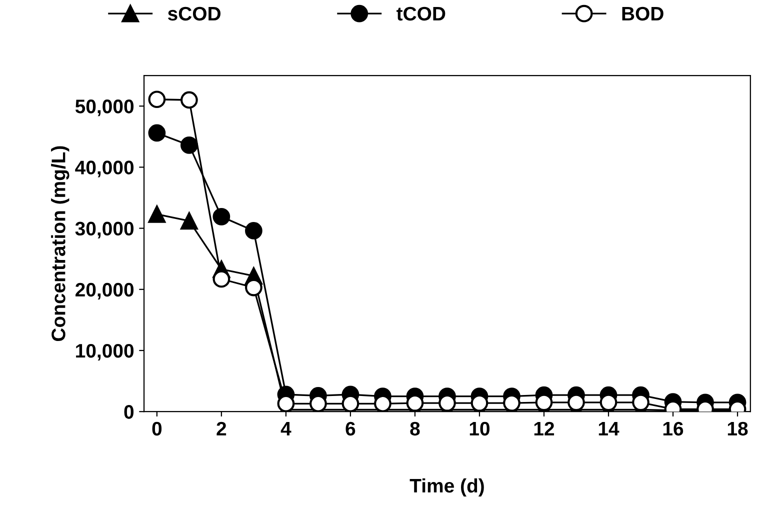  What do you see at coordinates (643, 13) in the screenshot?
I see `legend-label: BOD` at bounding box center [643, 13].